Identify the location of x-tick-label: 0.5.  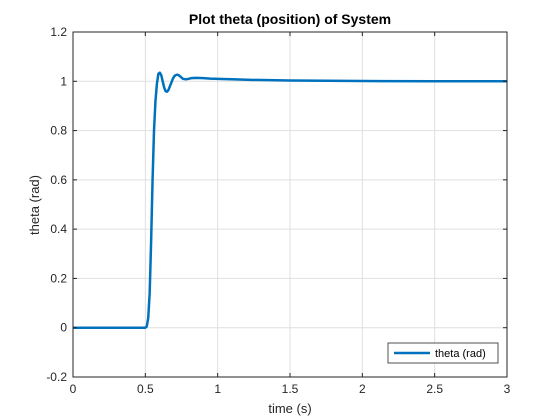
(145, 389).